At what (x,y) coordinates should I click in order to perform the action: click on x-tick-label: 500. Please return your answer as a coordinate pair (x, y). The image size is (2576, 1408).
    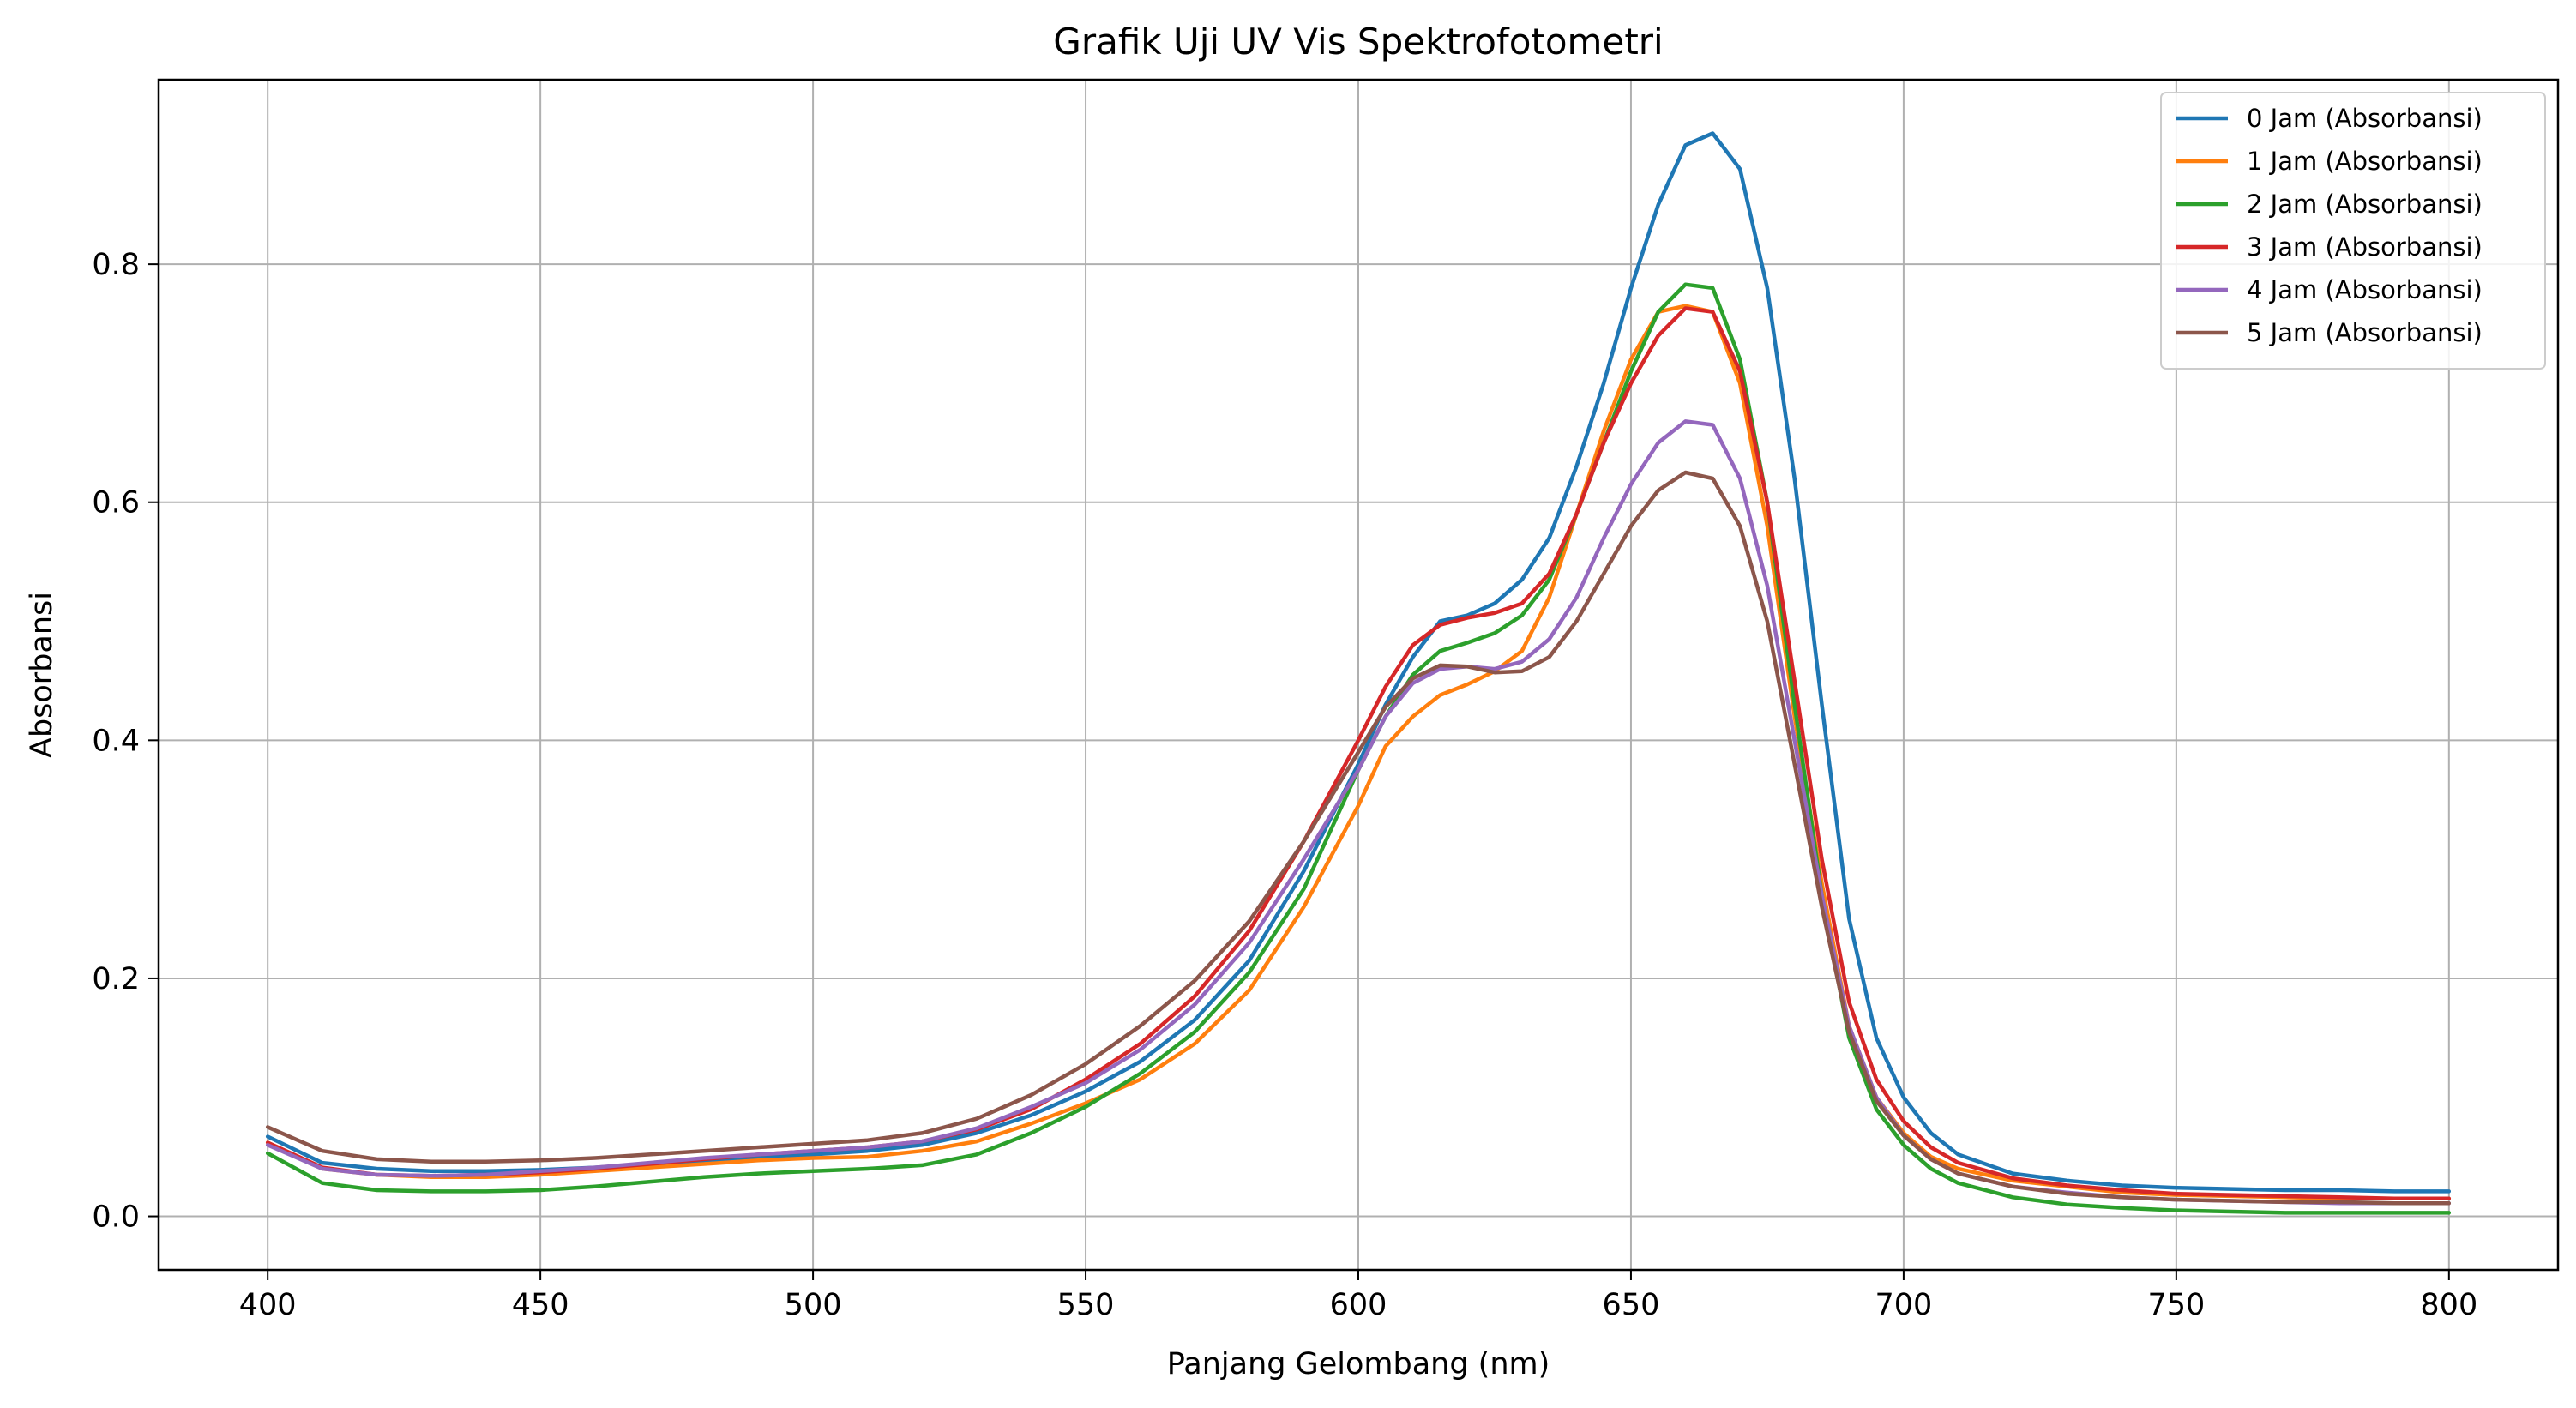
    Looking at the image, I should click on (813, 1305).